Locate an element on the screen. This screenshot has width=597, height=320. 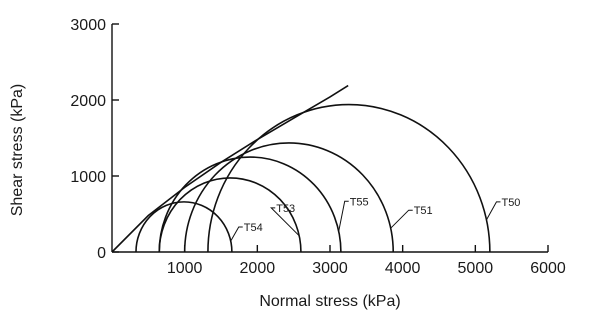
x-ticks: 1000 2000 3000 4000 5000 6000 is located at coordinates (366, 261).